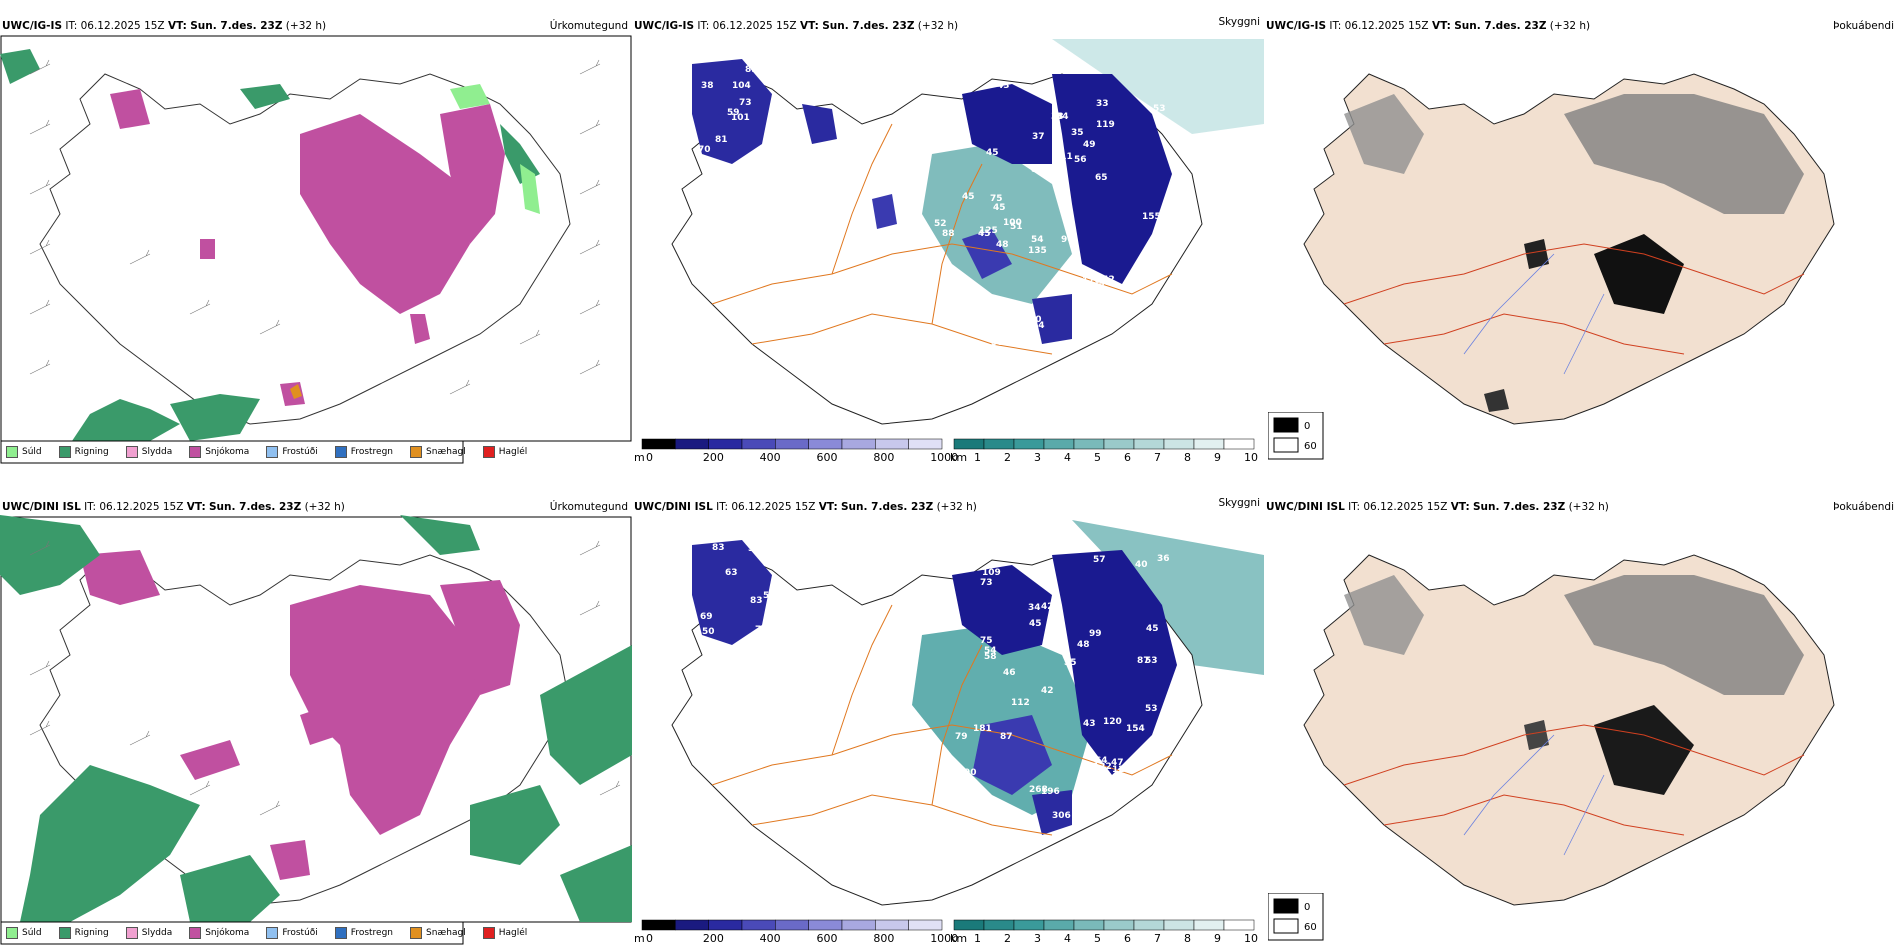  Describe the element at coordinates (1863, 507) in the screenshot. I see `panel-title: Þokuábendi` at that location.